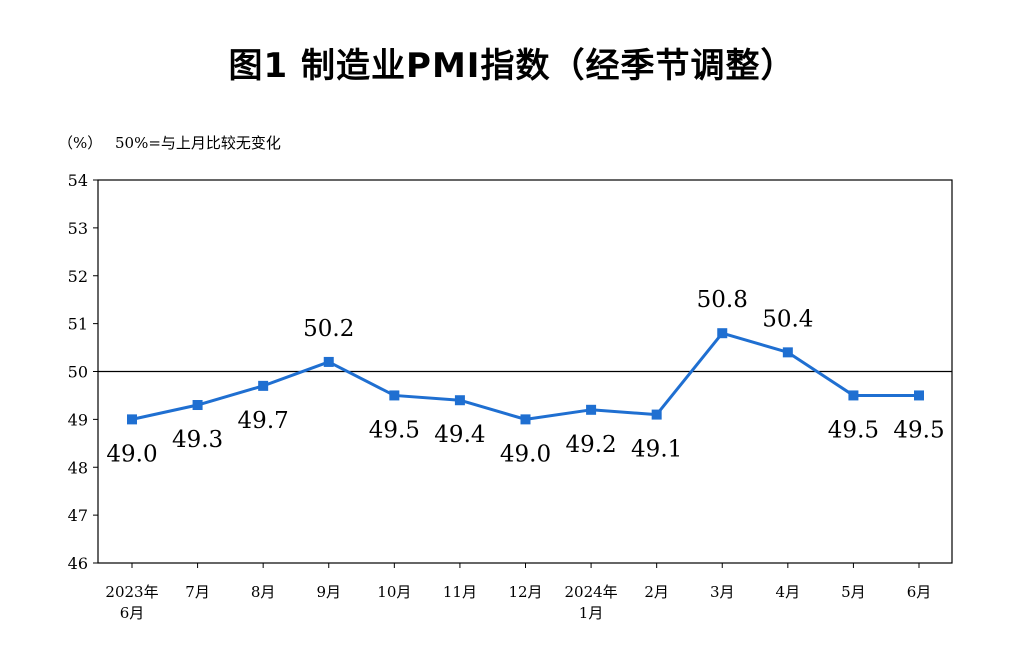 The height and width of the screenshot is (645, 1024). Describe the element at coordinates (197, 440) in the screenshot. I see `data-label: 49.3` at that location.